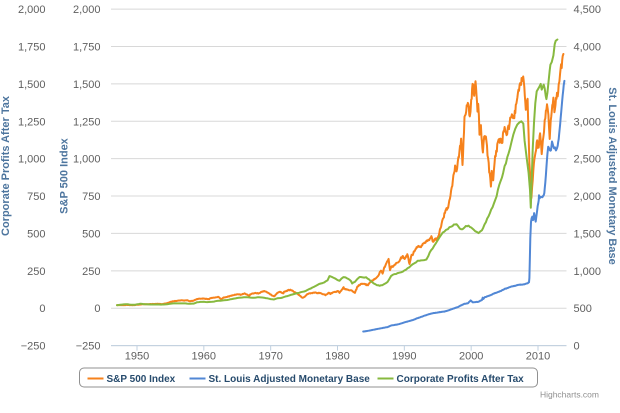  Describe the element at coordinates (471, 357) in the screenshot. I see `svg-text: 2000` at that location.